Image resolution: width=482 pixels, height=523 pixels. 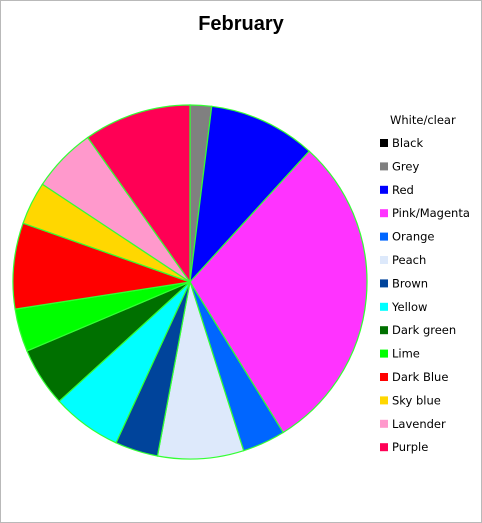 I want to click on legend-label-brown: Brown, so click(x=410, y=283).